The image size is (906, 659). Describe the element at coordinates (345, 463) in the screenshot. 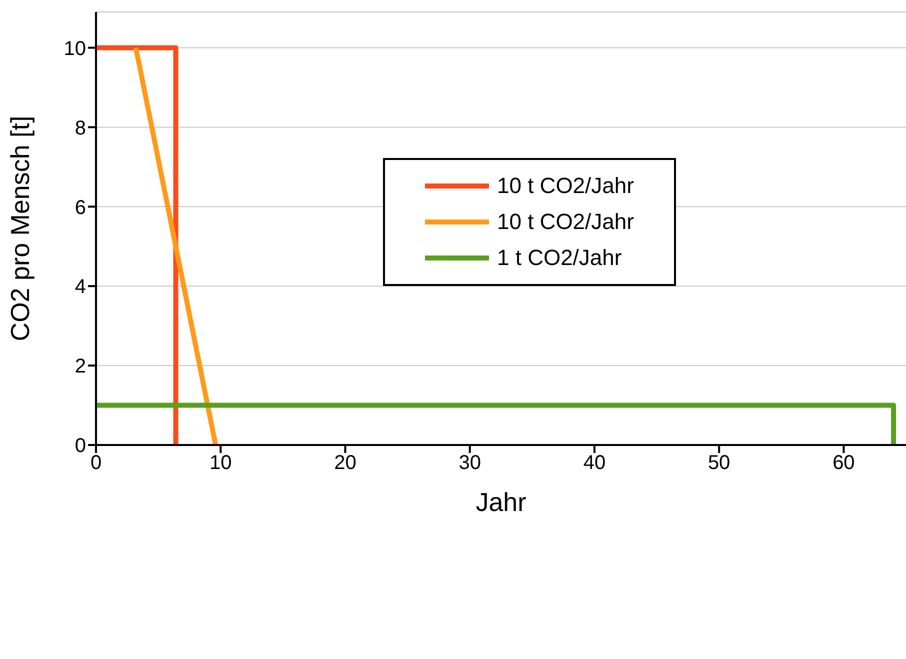

I see `x-tick-label: 20` at that location.